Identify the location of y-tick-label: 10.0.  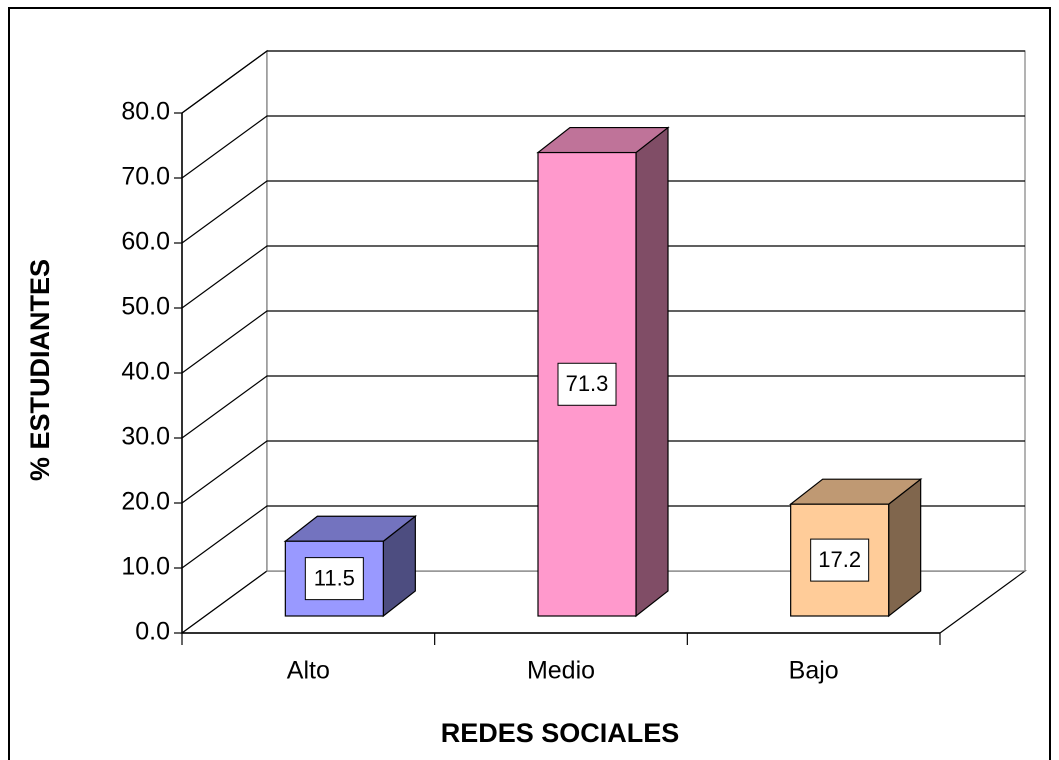
(145, 567).